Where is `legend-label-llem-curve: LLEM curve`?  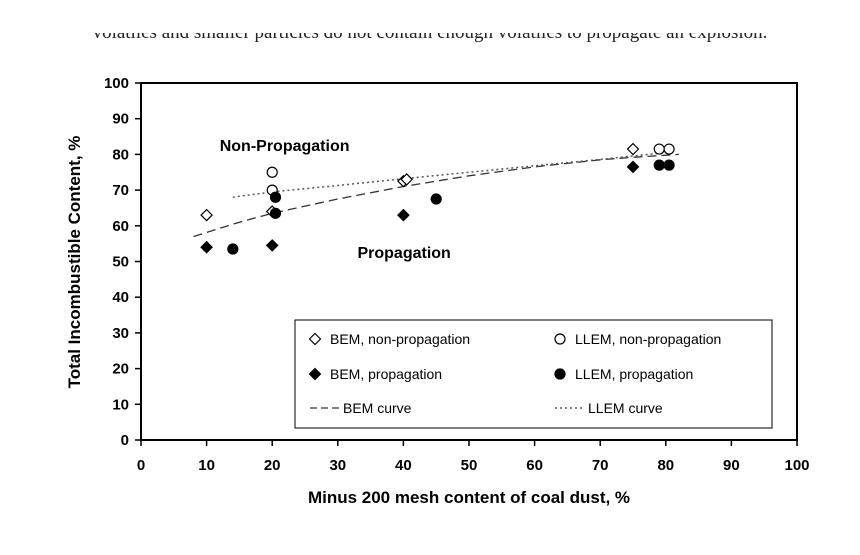
legend-label-llem-curve: LLEM curve is located at coordinates (625, 408).